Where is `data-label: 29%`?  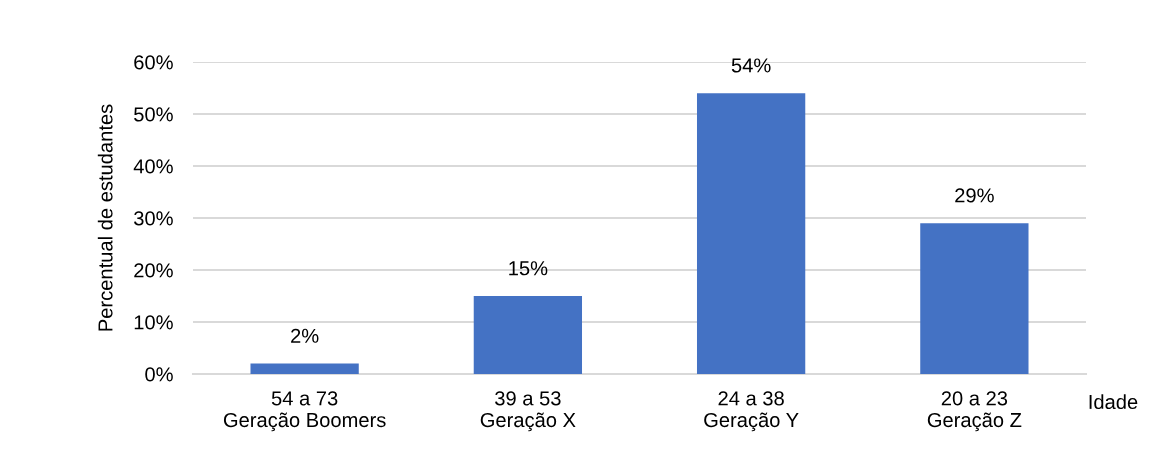 data-label: 29% is located at coordinates (974, 195).